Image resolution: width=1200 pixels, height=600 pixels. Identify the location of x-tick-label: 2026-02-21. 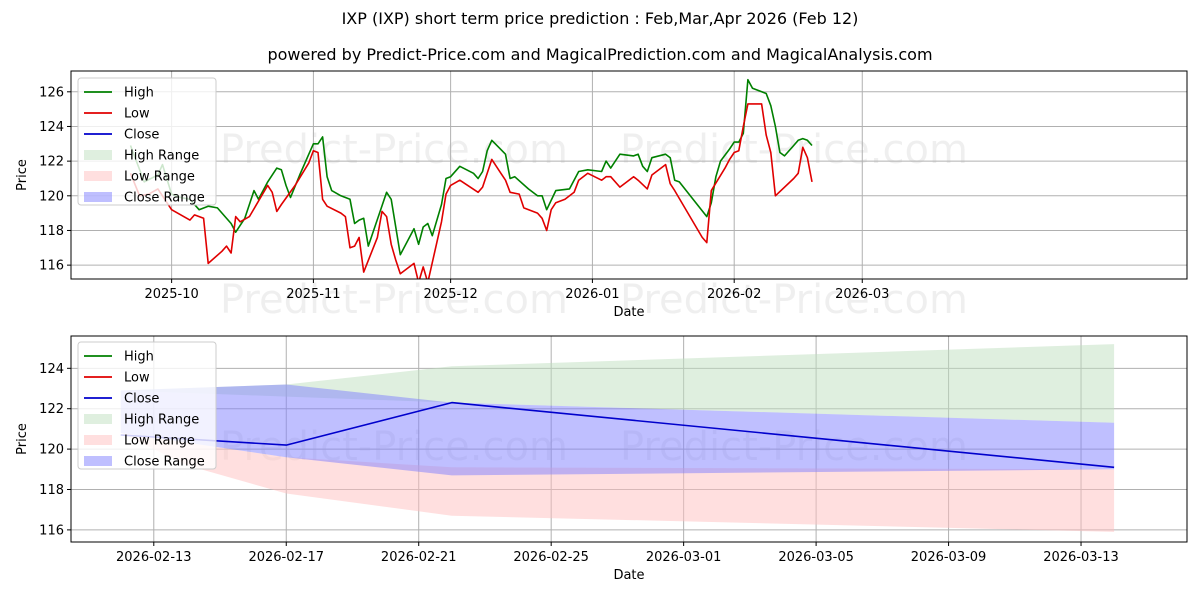
(419, 557).